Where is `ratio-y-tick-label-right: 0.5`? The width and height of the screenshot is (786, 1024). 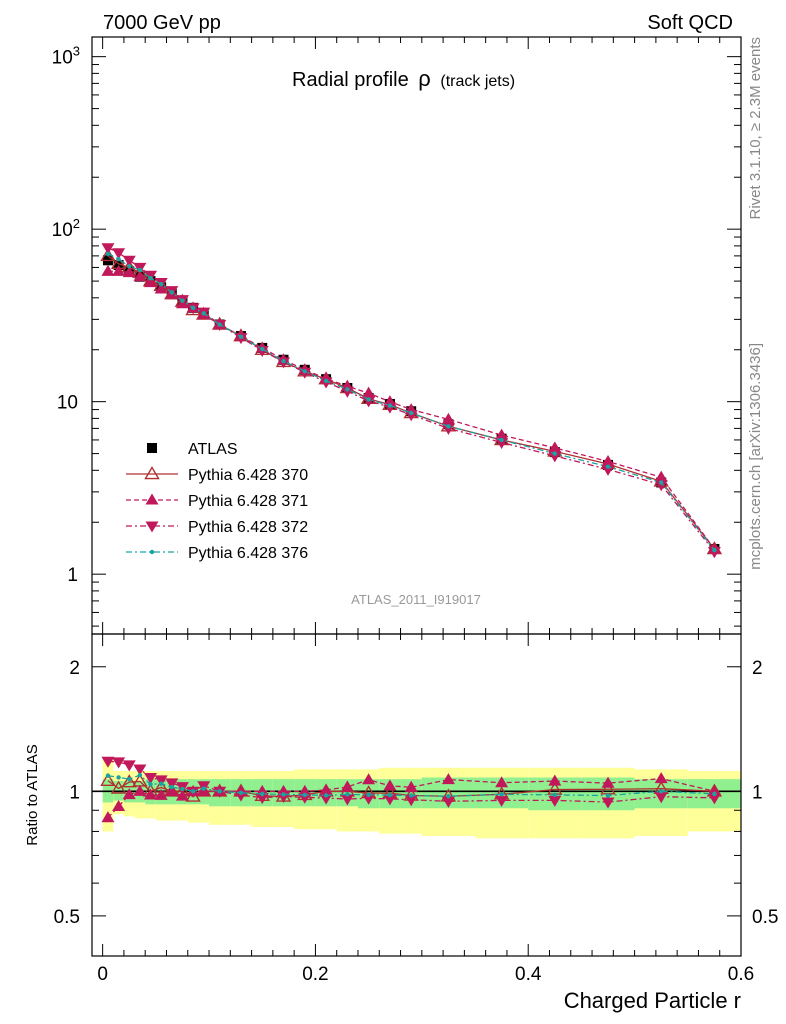
ratio-y-tick-label-right: 0.5 is located at coordinates (765, 917).